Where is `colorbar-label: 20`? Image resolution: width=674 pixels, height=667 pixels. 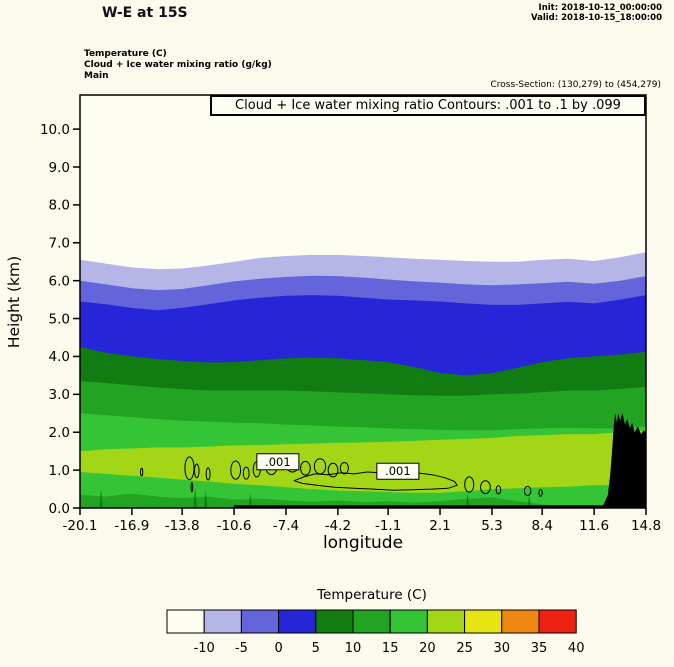 colorbar-label: 20 is located at coordinates (427, 648).